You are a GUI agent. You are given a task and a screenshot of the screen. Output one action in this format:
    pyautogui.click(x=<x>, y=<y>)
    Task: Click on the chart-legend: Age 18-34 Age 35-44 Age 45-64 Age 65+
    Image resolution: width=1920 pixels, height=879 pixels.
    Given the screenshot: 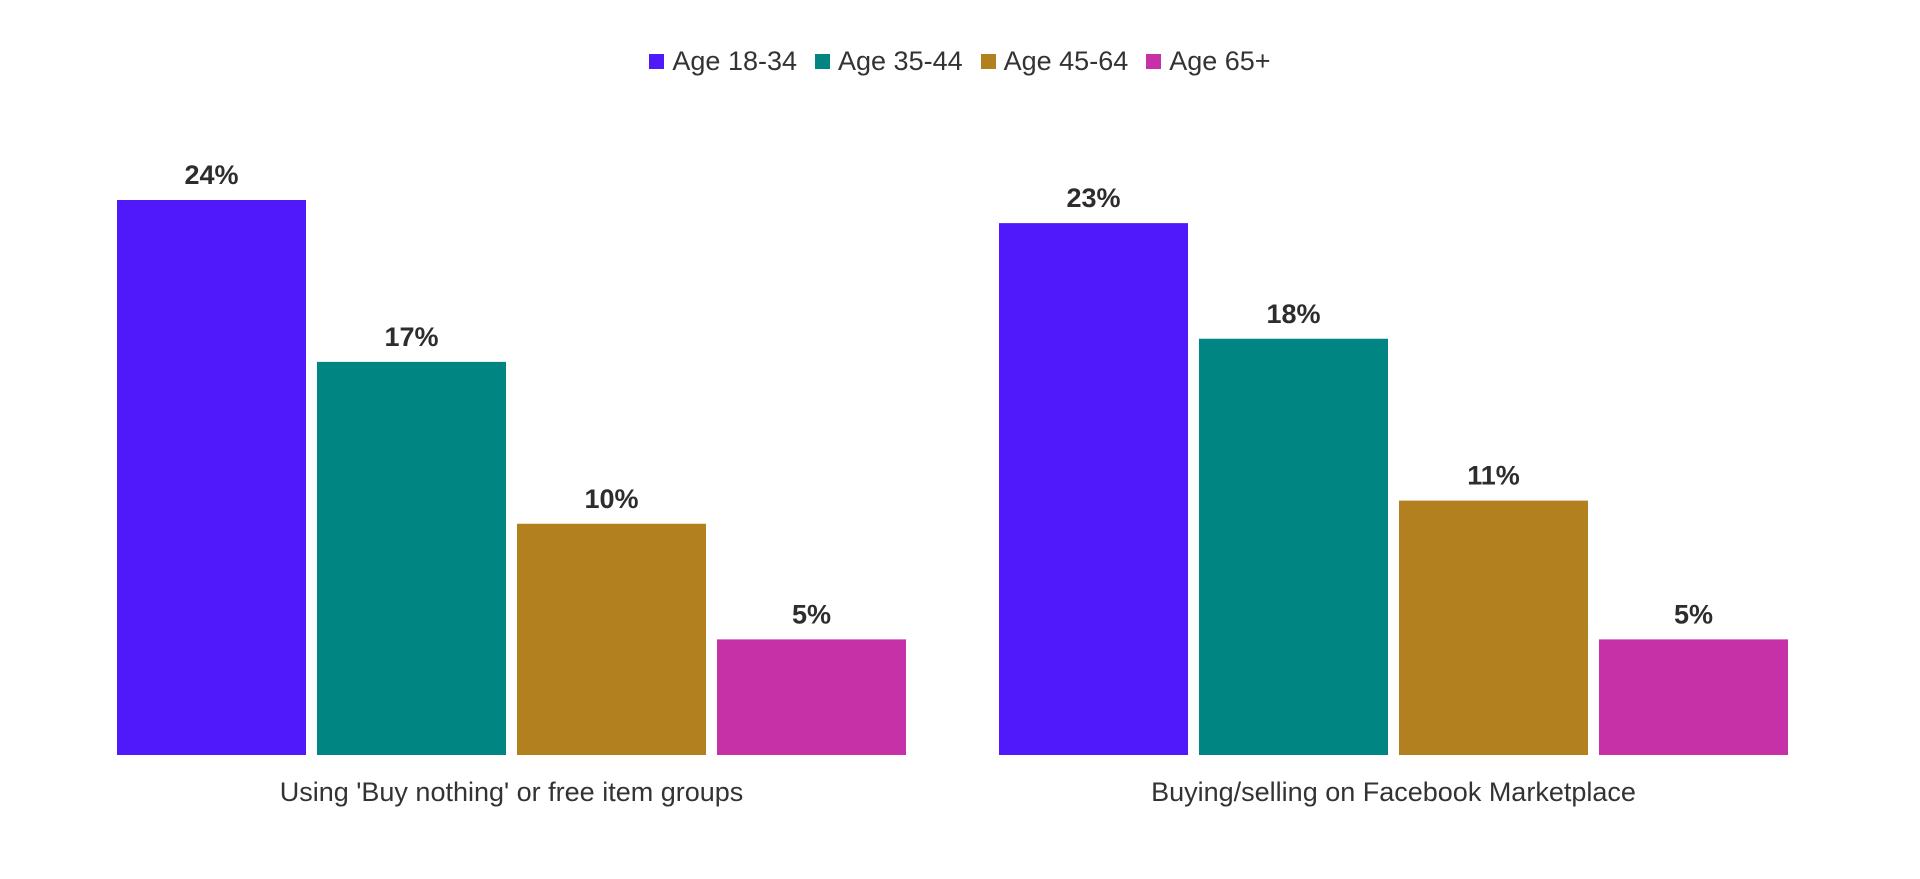 What is the action you would take?
    pyautogui.click(x=960, y=61)
    